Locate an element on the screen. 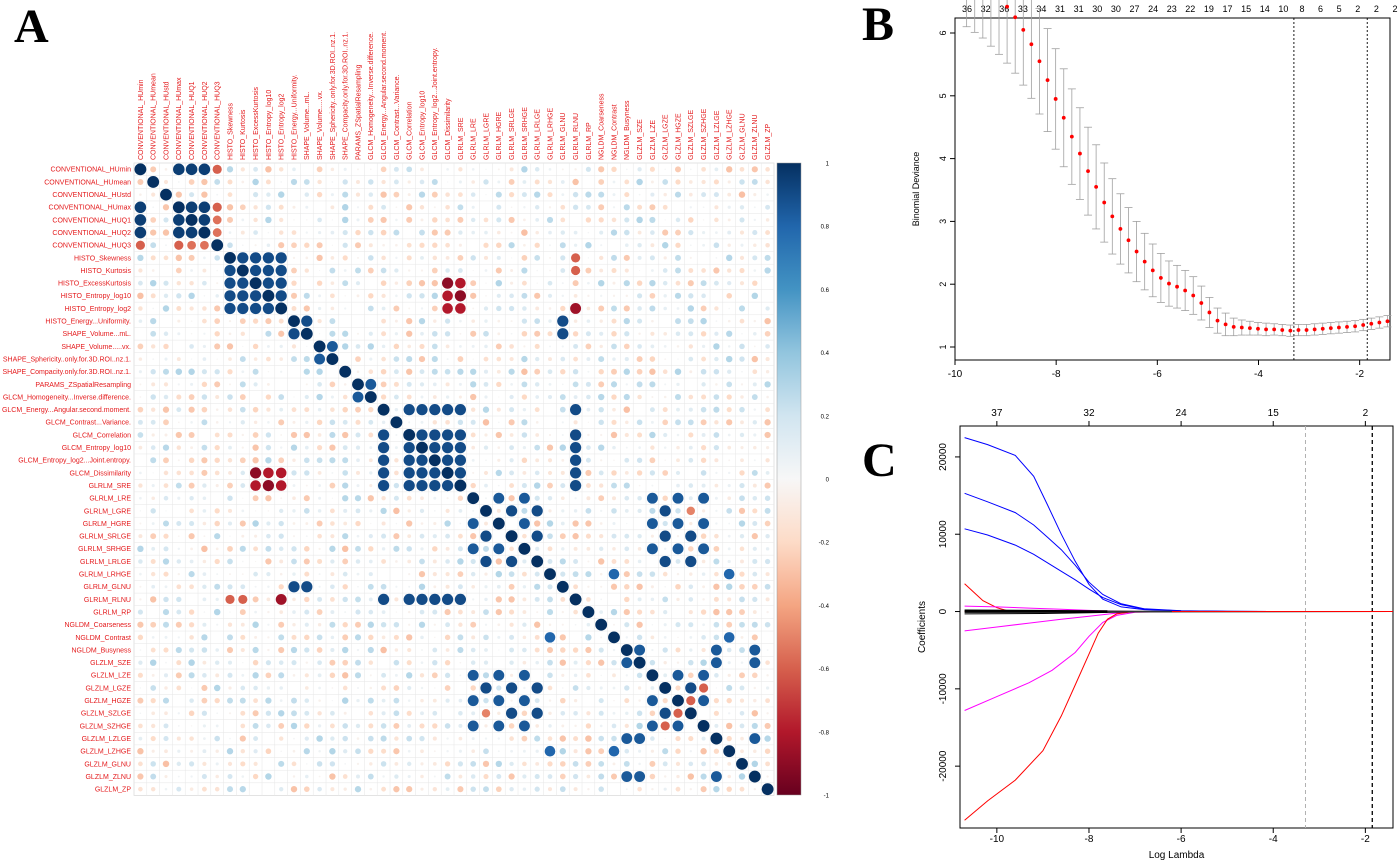  plot-frame is located at coordinates (1176, 627).